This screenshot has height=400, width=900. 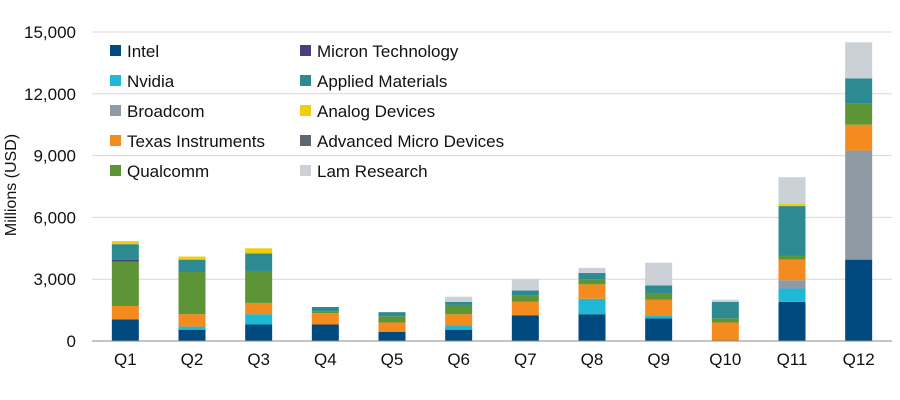 What do you see at coordinates (392, 359) in the screenshot?
I see `x-tick-label: Q5` at bounding box center [392, 359].